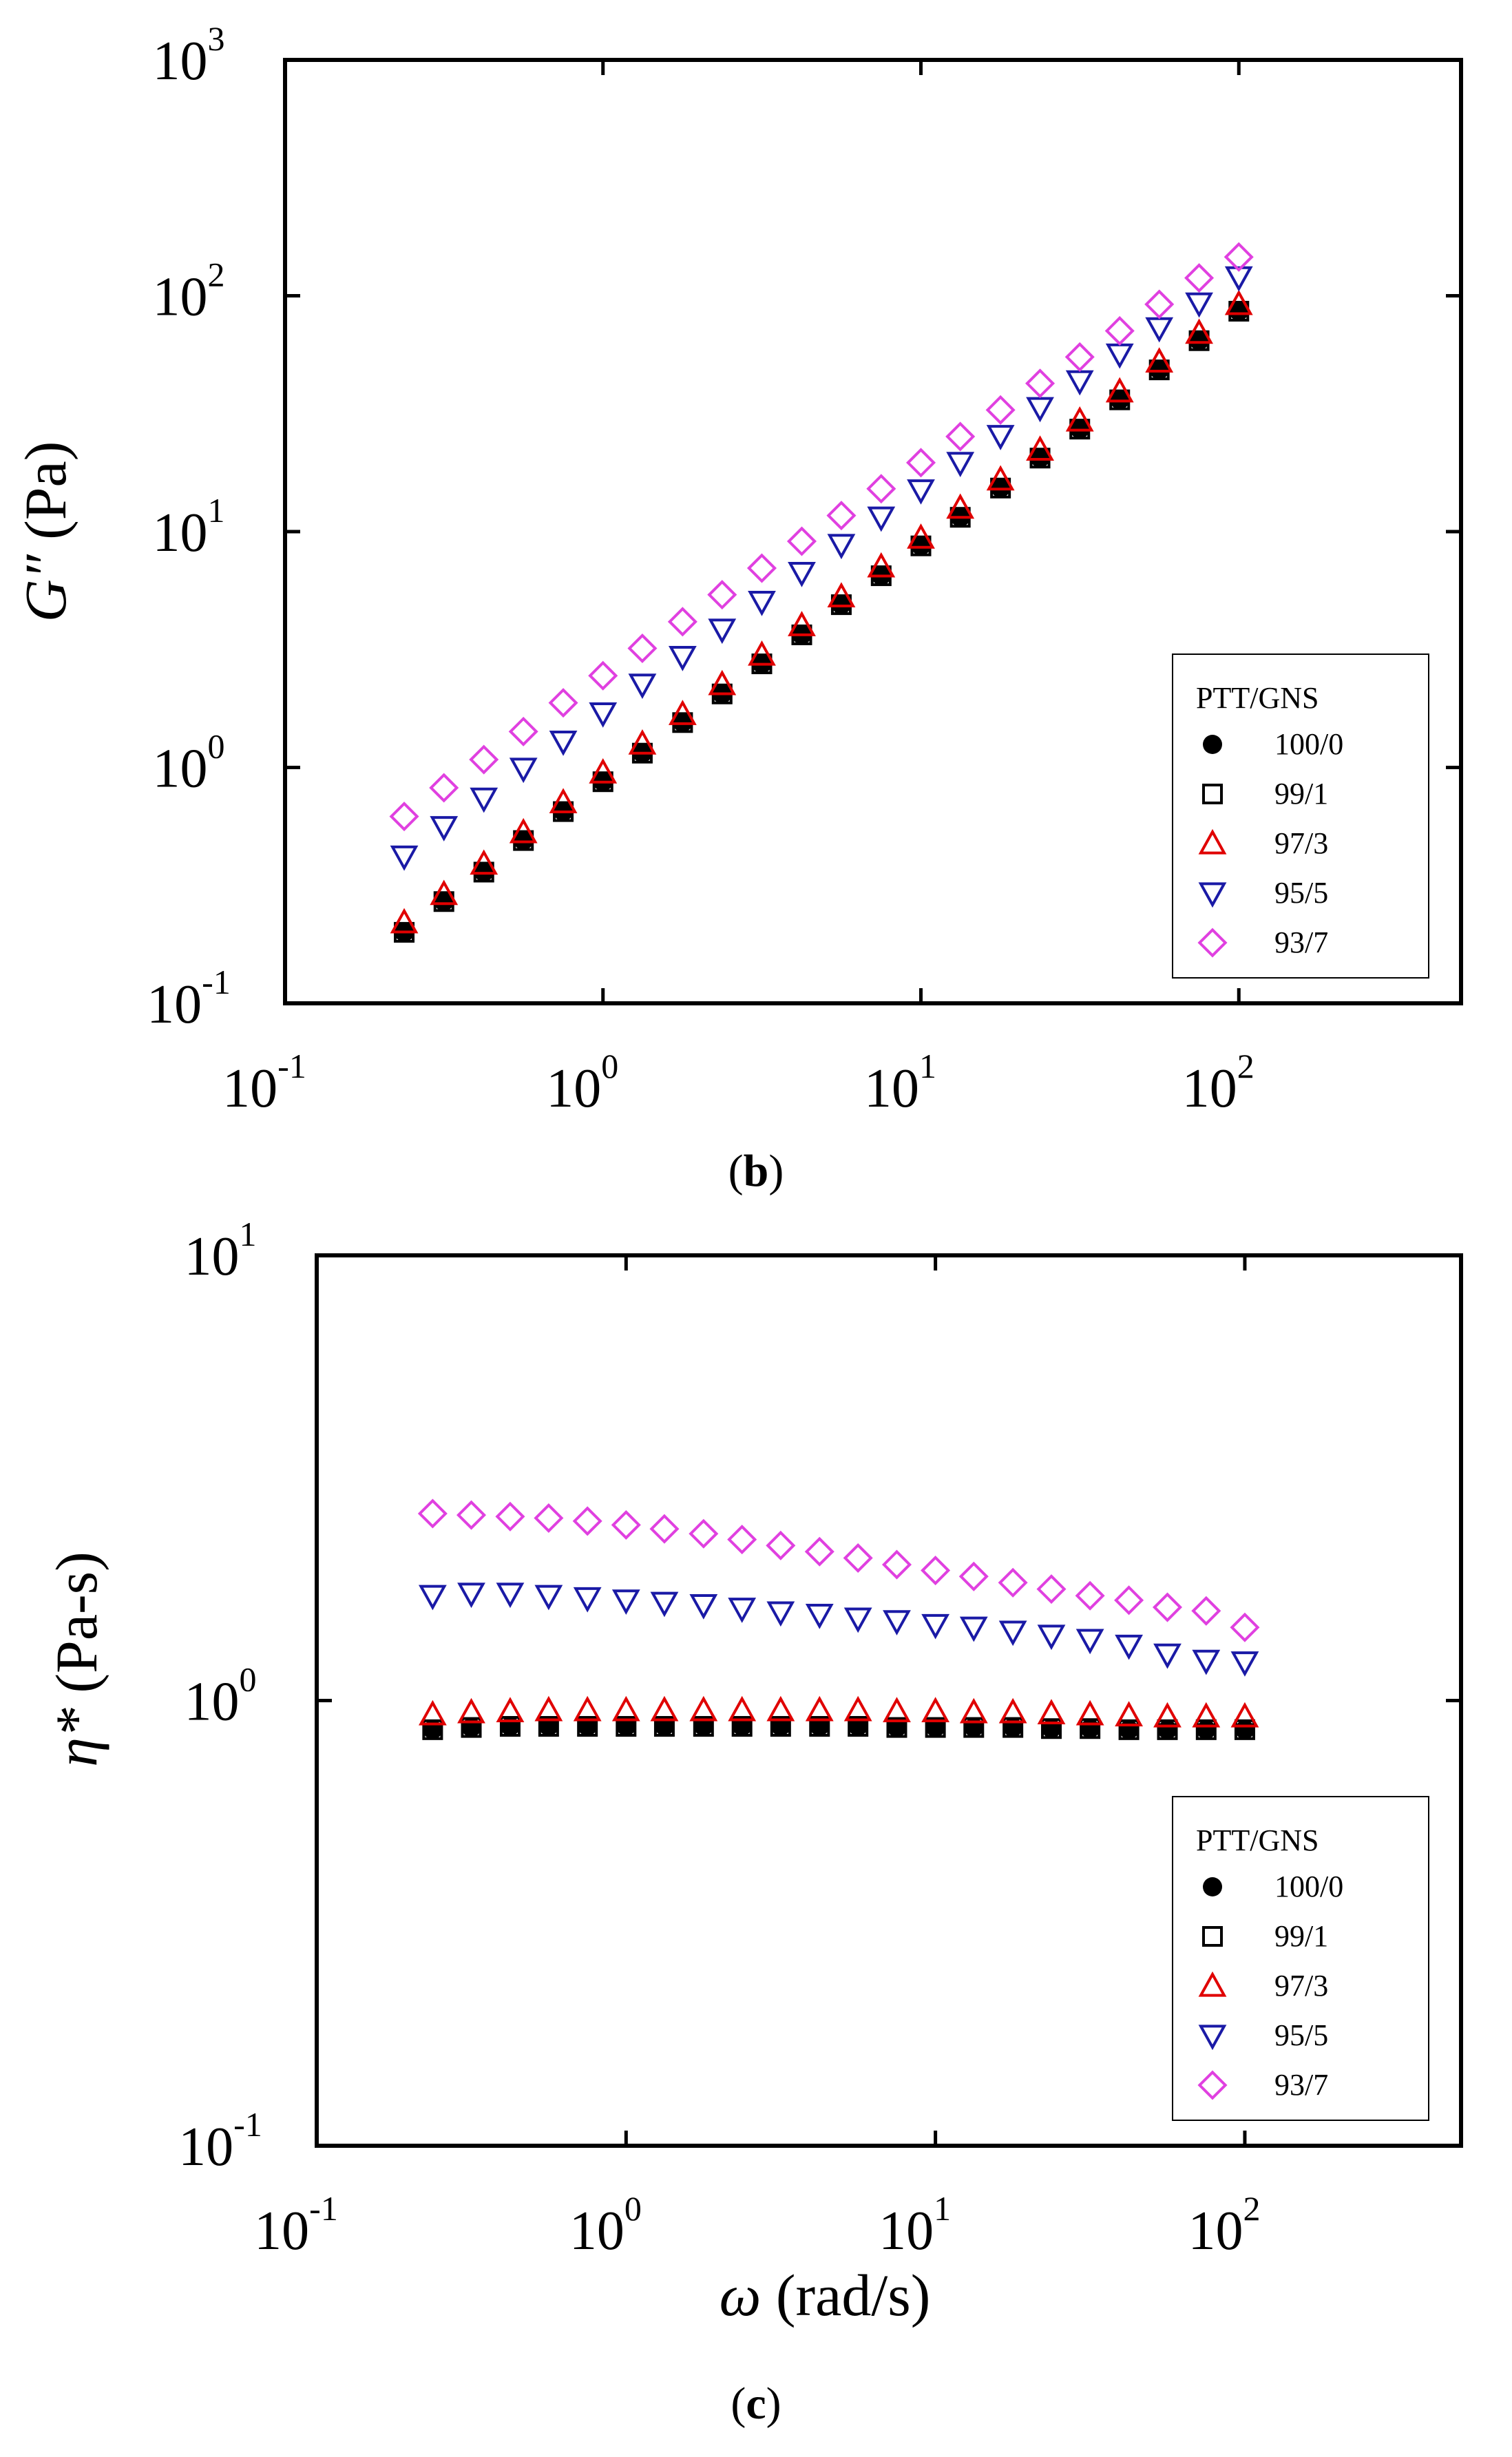 This screenshot has height=2457, width=1512. Describe the element at coordinates (189, 999) in the screenshot. I see `y-tick-label: 10⁻¹` at that location.